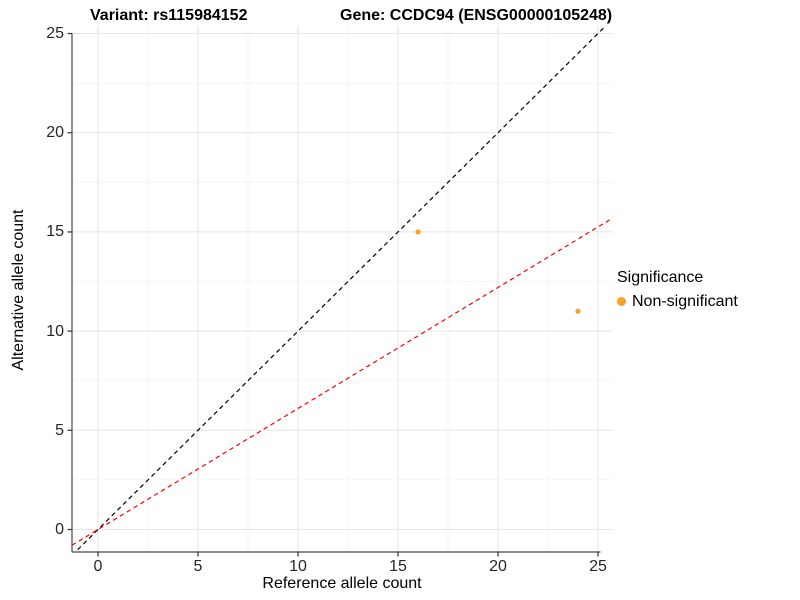 The height and width of the screenshot is (600, 800). I want to click on legend-dot-icon, so click(621, 301).